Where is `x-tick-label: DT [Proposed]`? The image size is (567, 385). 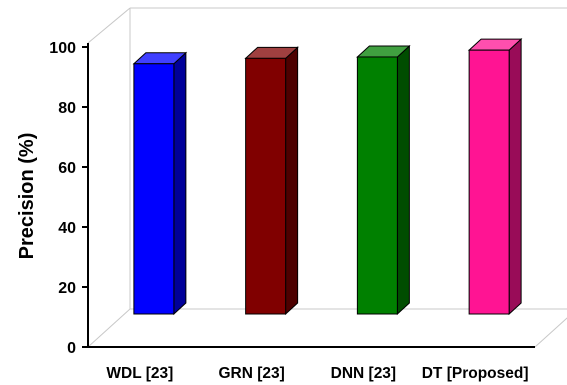
x-tick-label: DT [Proposed] is located at coordinates (475, 373).